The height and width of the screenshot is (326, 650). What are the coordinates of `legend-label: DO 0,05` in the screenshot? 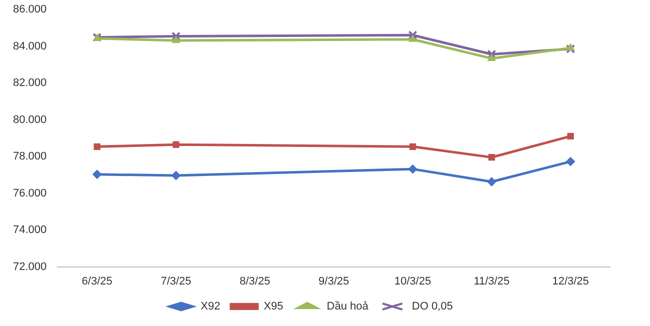 It's located at (432, 306).